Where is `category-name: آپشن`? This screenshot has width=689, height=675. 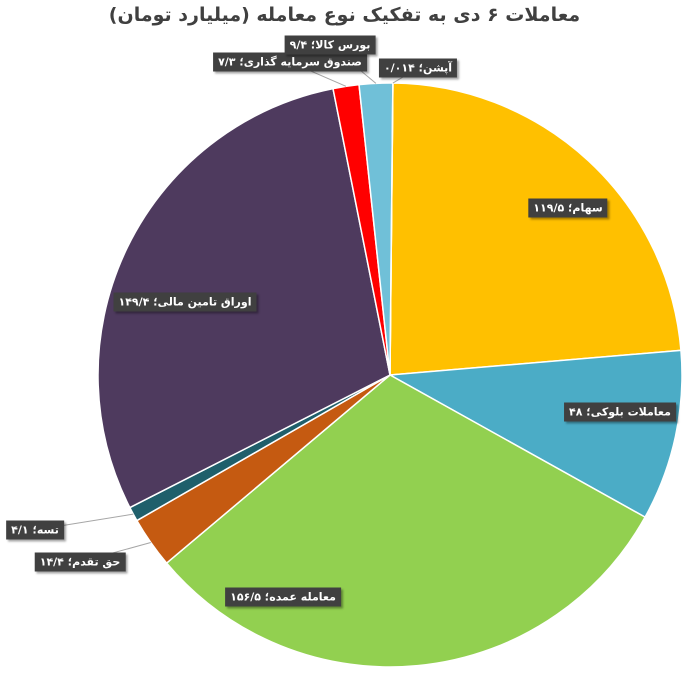
category-name: آپشن is located at coordinates (438, 68).